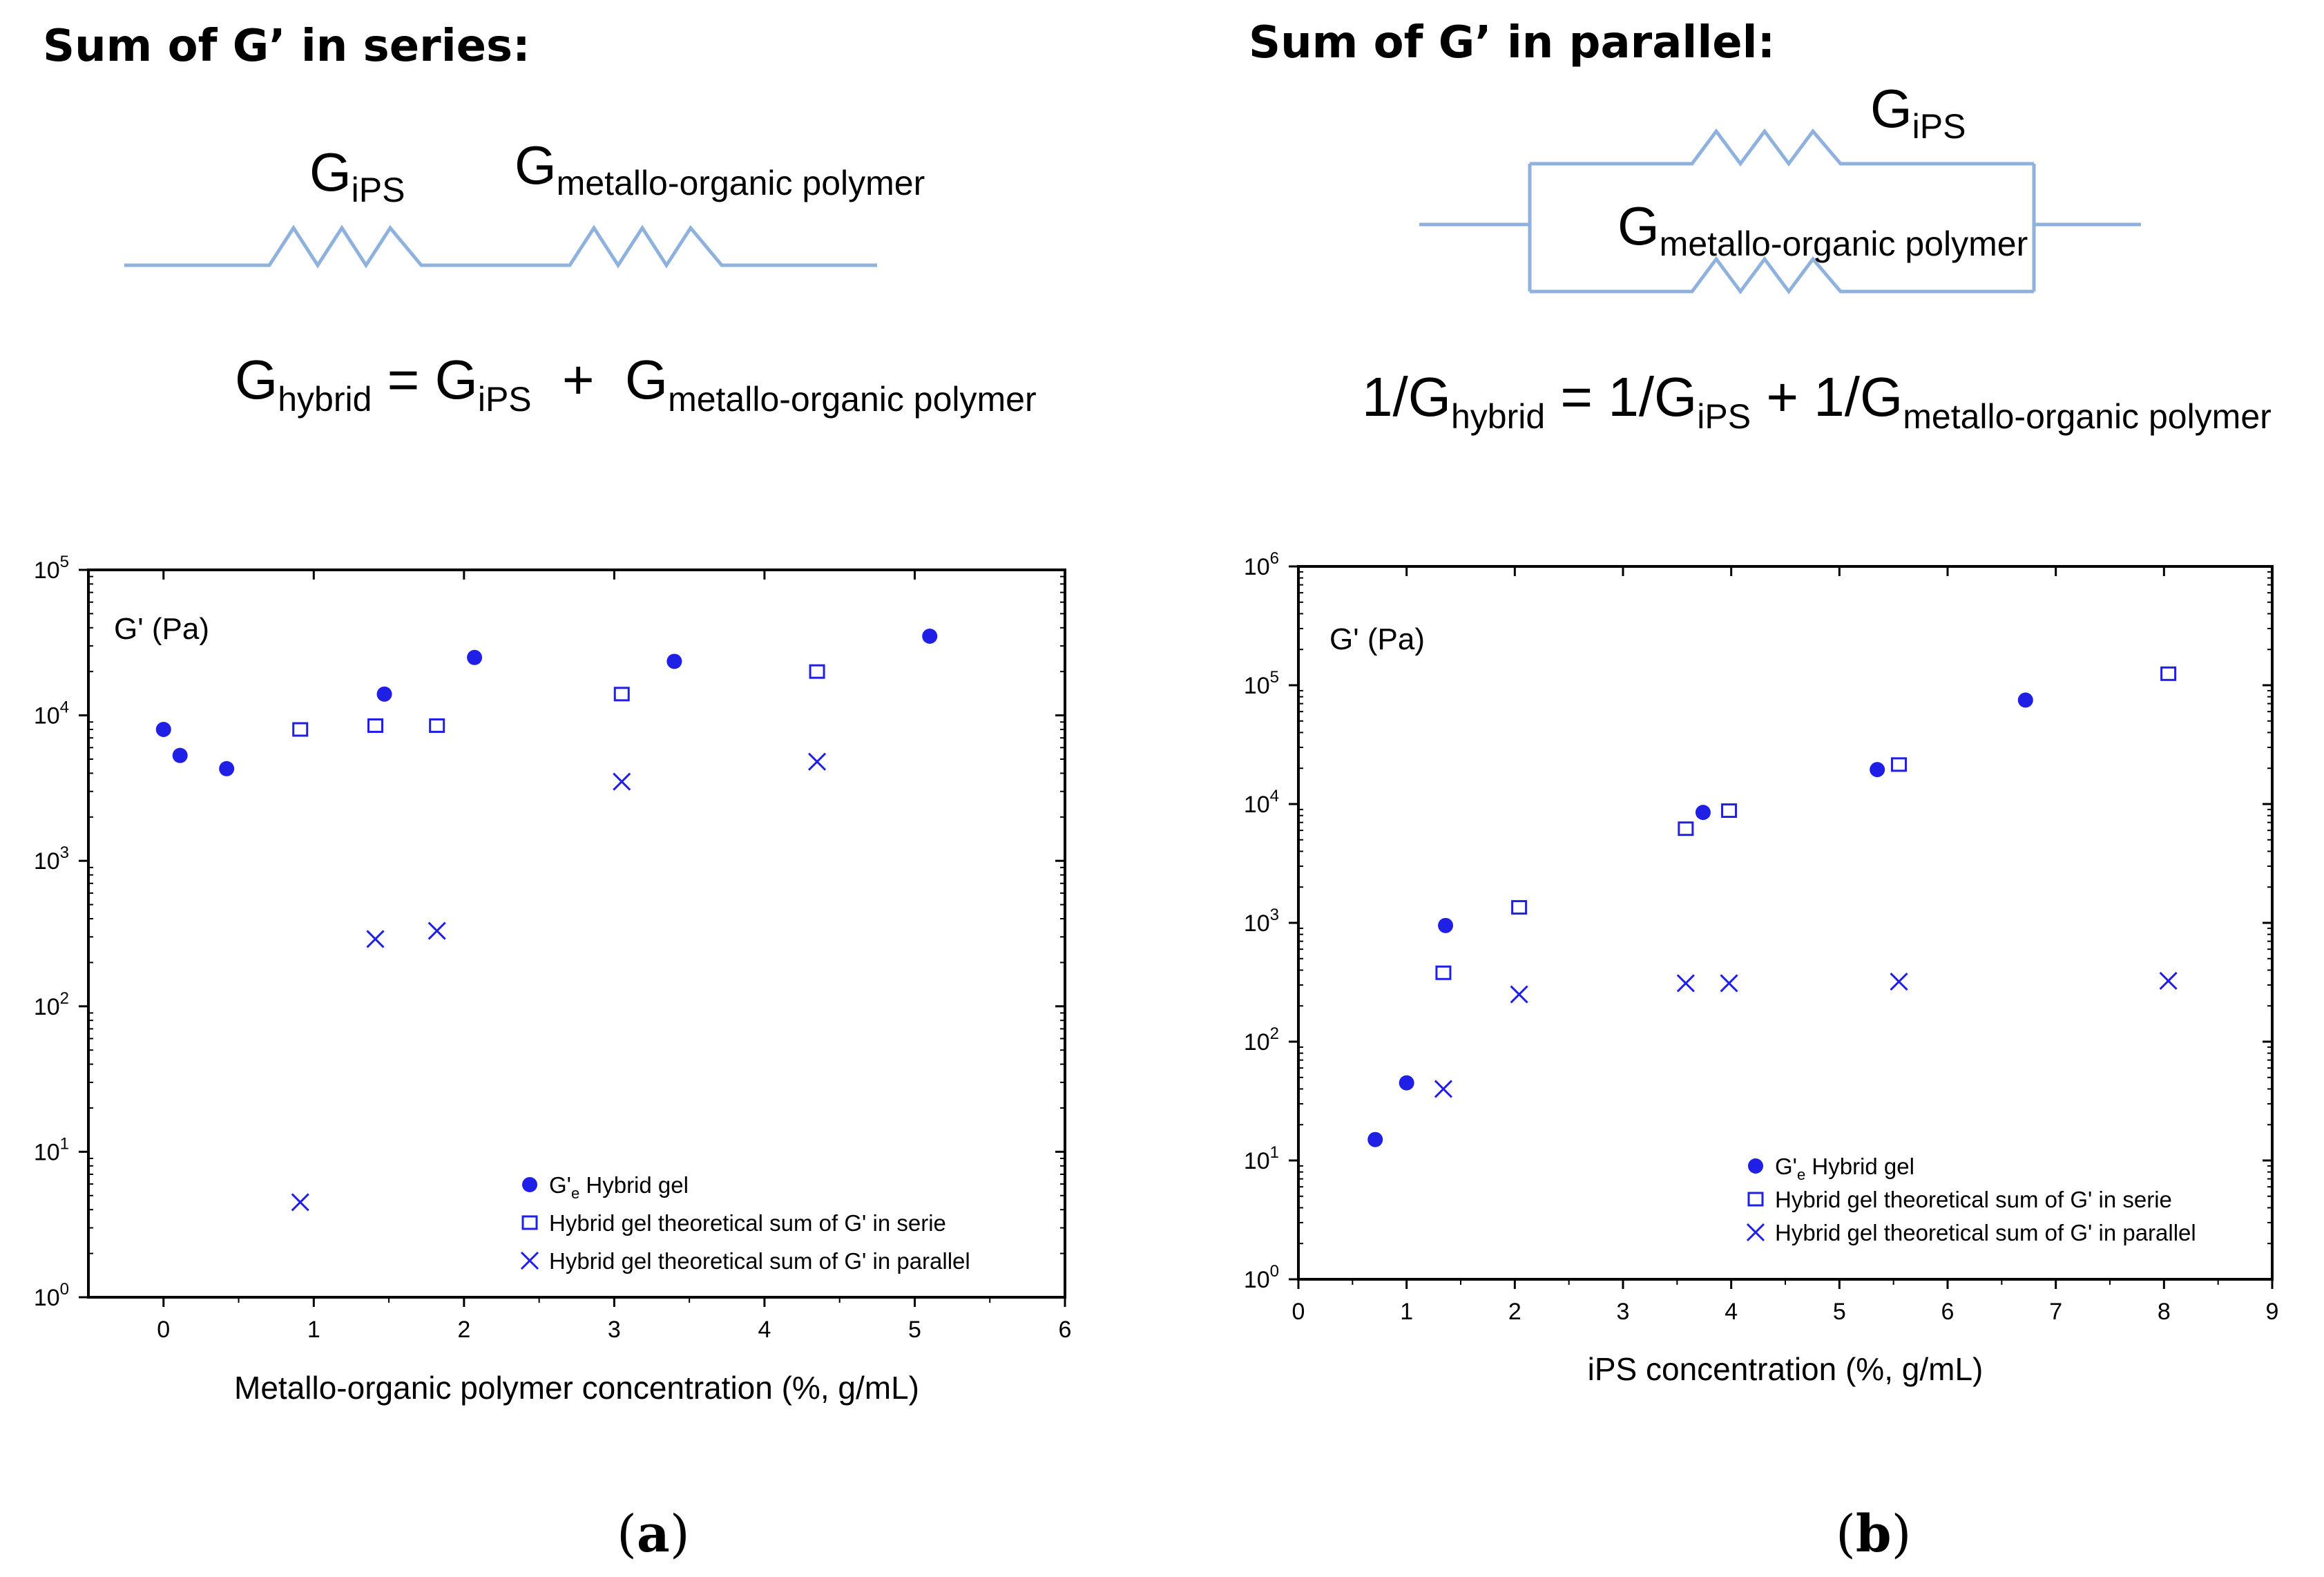 The height and width of the screenshot is (1577, 2324). I want to click on parallel-eq-equals: =, so click(1576, 397).